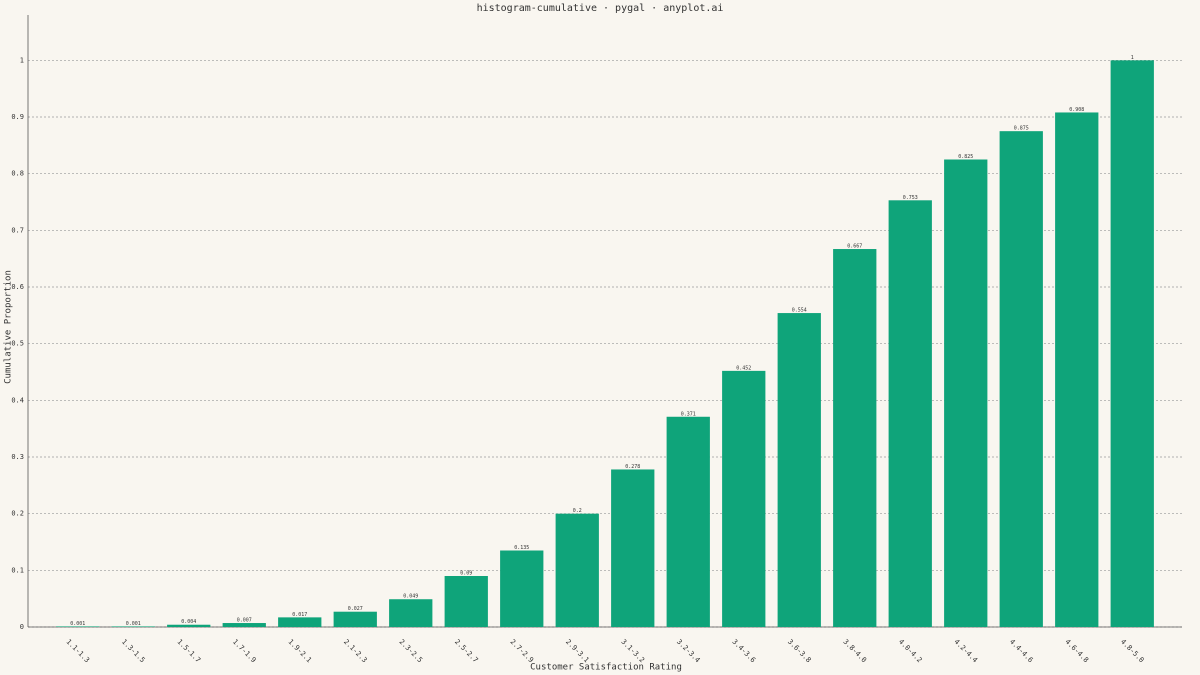 This screenshot has height=675, width=1200. Describe the element at coordinates (466, 574) in the screenshot. I see `value-label: 0.09` at that location.